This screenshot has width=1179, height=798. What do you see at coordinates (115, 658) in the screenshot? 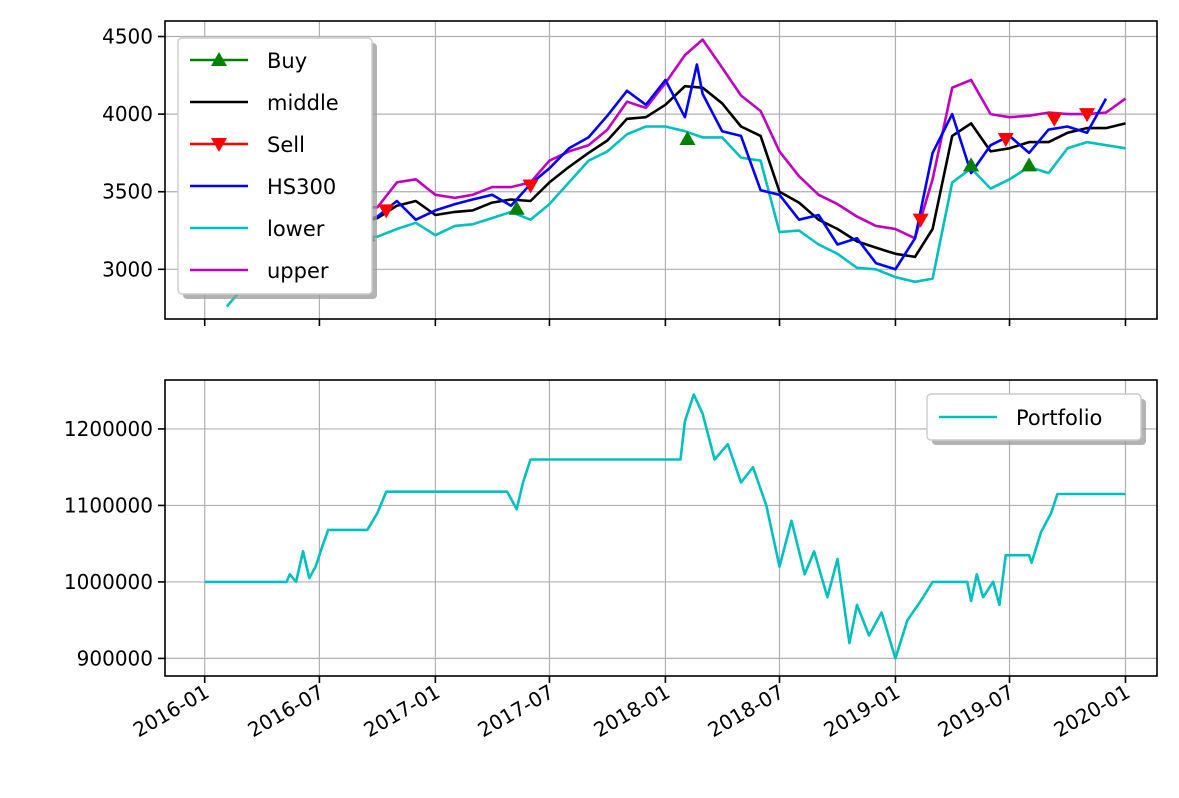
I see `y-tick-label: 900000` at bounding box center [115, 658].